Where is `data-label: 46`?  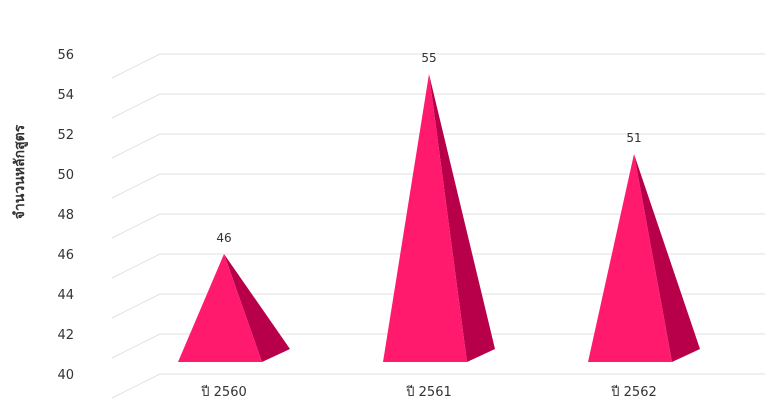
data-label: 46 is located at coordinates (223, 238).